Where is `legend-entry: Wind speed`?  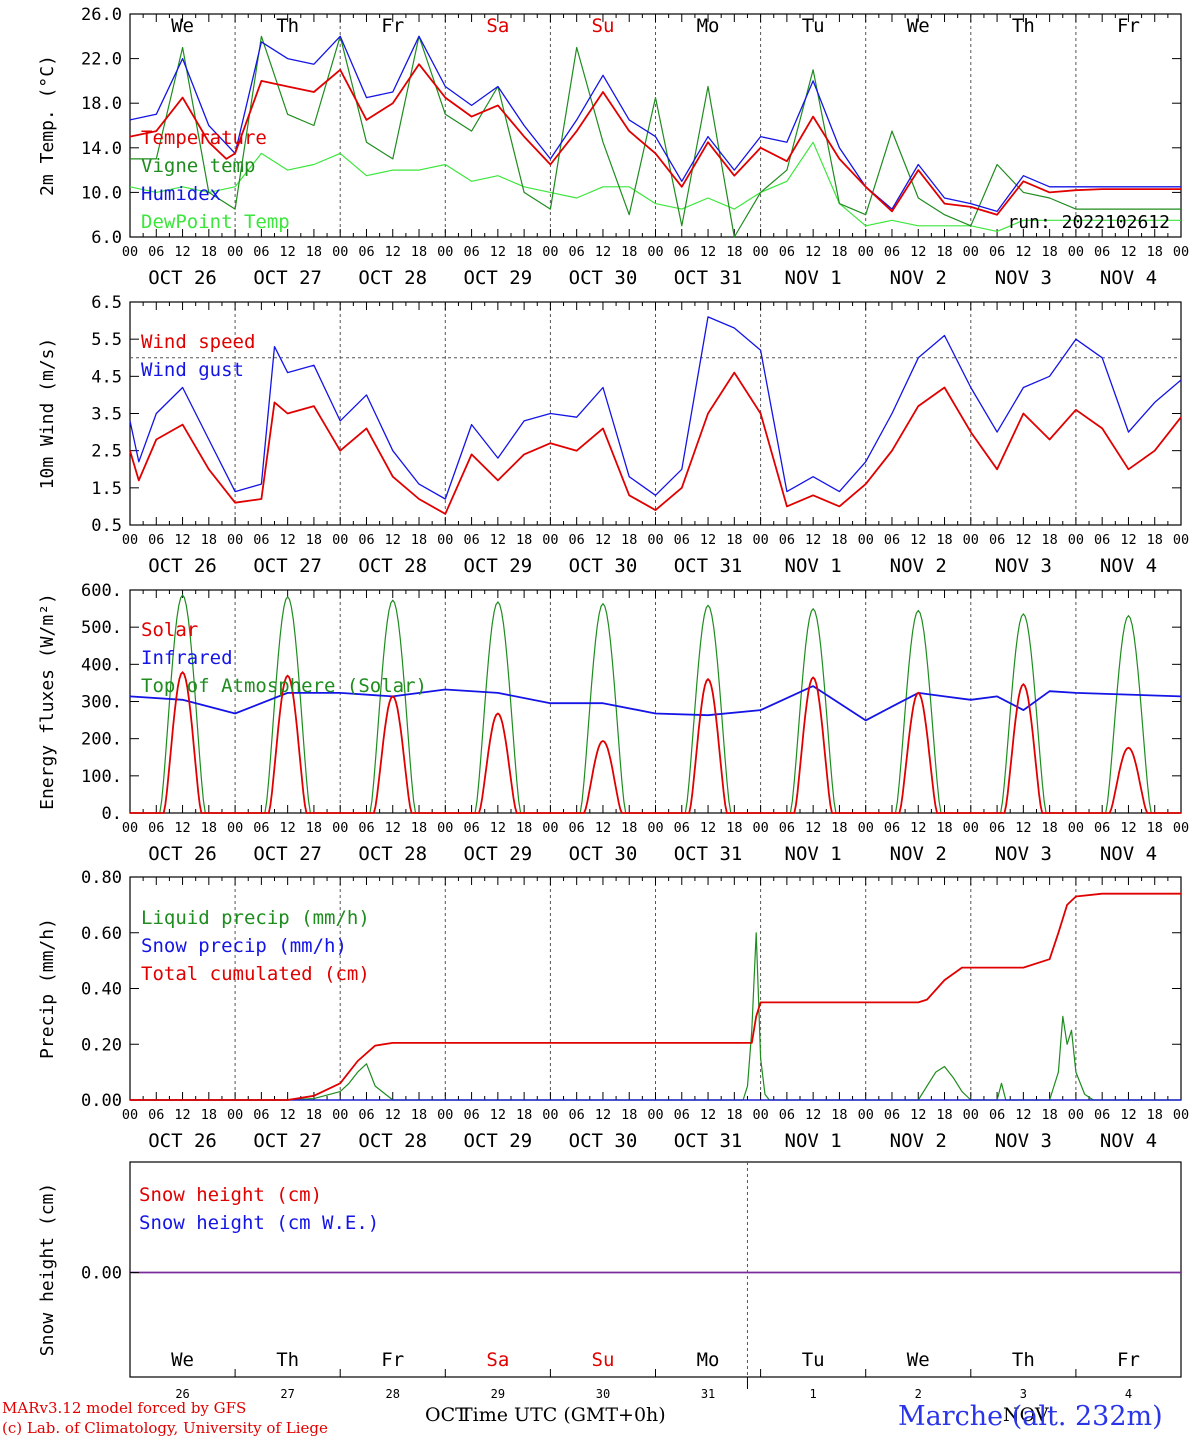
legend-entry: Wind speed is located at coordinates (198, 342).